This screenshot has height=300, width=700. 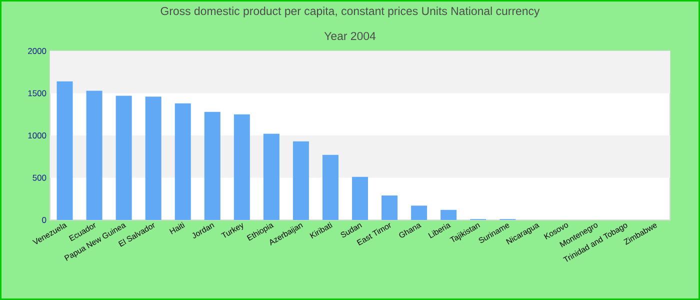 I want to click on y-tick-label: 0, so click(x=44, y=220).